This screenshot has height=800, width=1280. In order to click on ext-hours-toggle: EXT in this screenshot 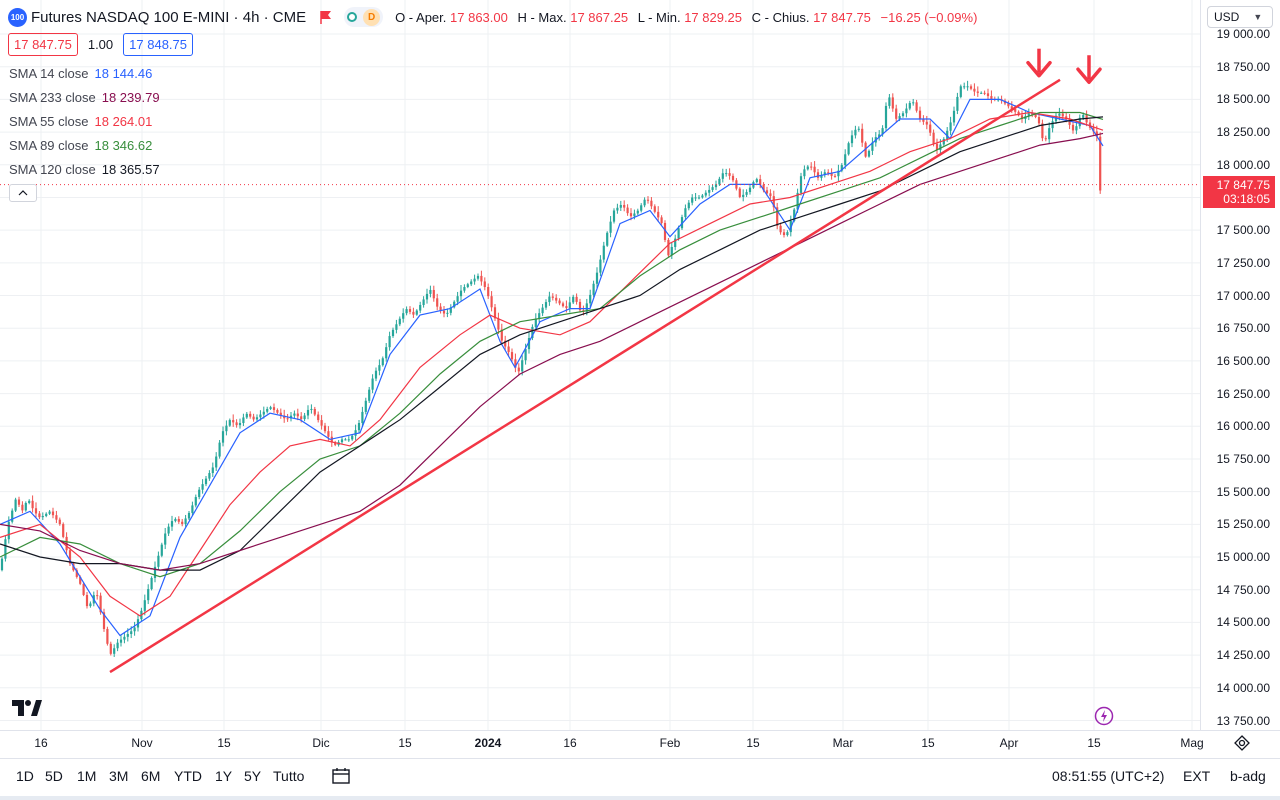, I will do `click(1197, 776)`.